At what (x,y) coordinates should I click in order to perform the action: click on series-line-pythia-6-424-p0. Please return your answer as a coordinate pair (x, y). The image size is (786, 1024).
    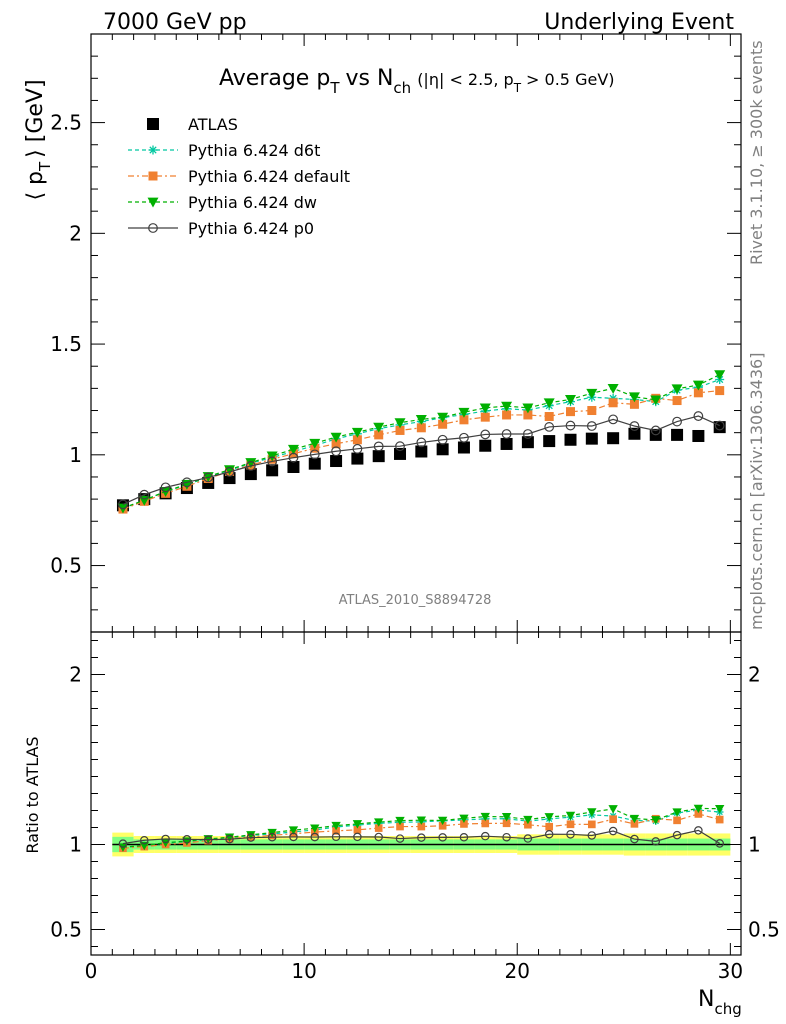
    Looking at the image, I should click on (421, 460).